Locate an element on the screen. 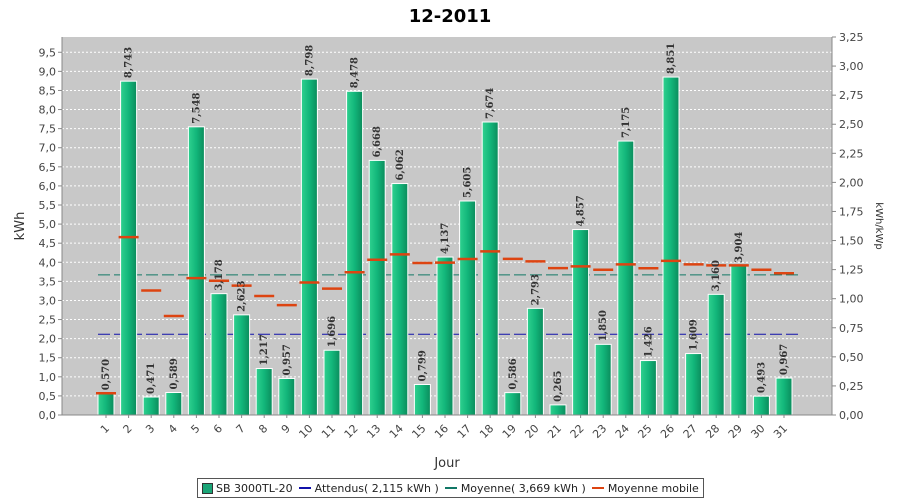  legend-swatch-expected is located at coordinates (304, 488).